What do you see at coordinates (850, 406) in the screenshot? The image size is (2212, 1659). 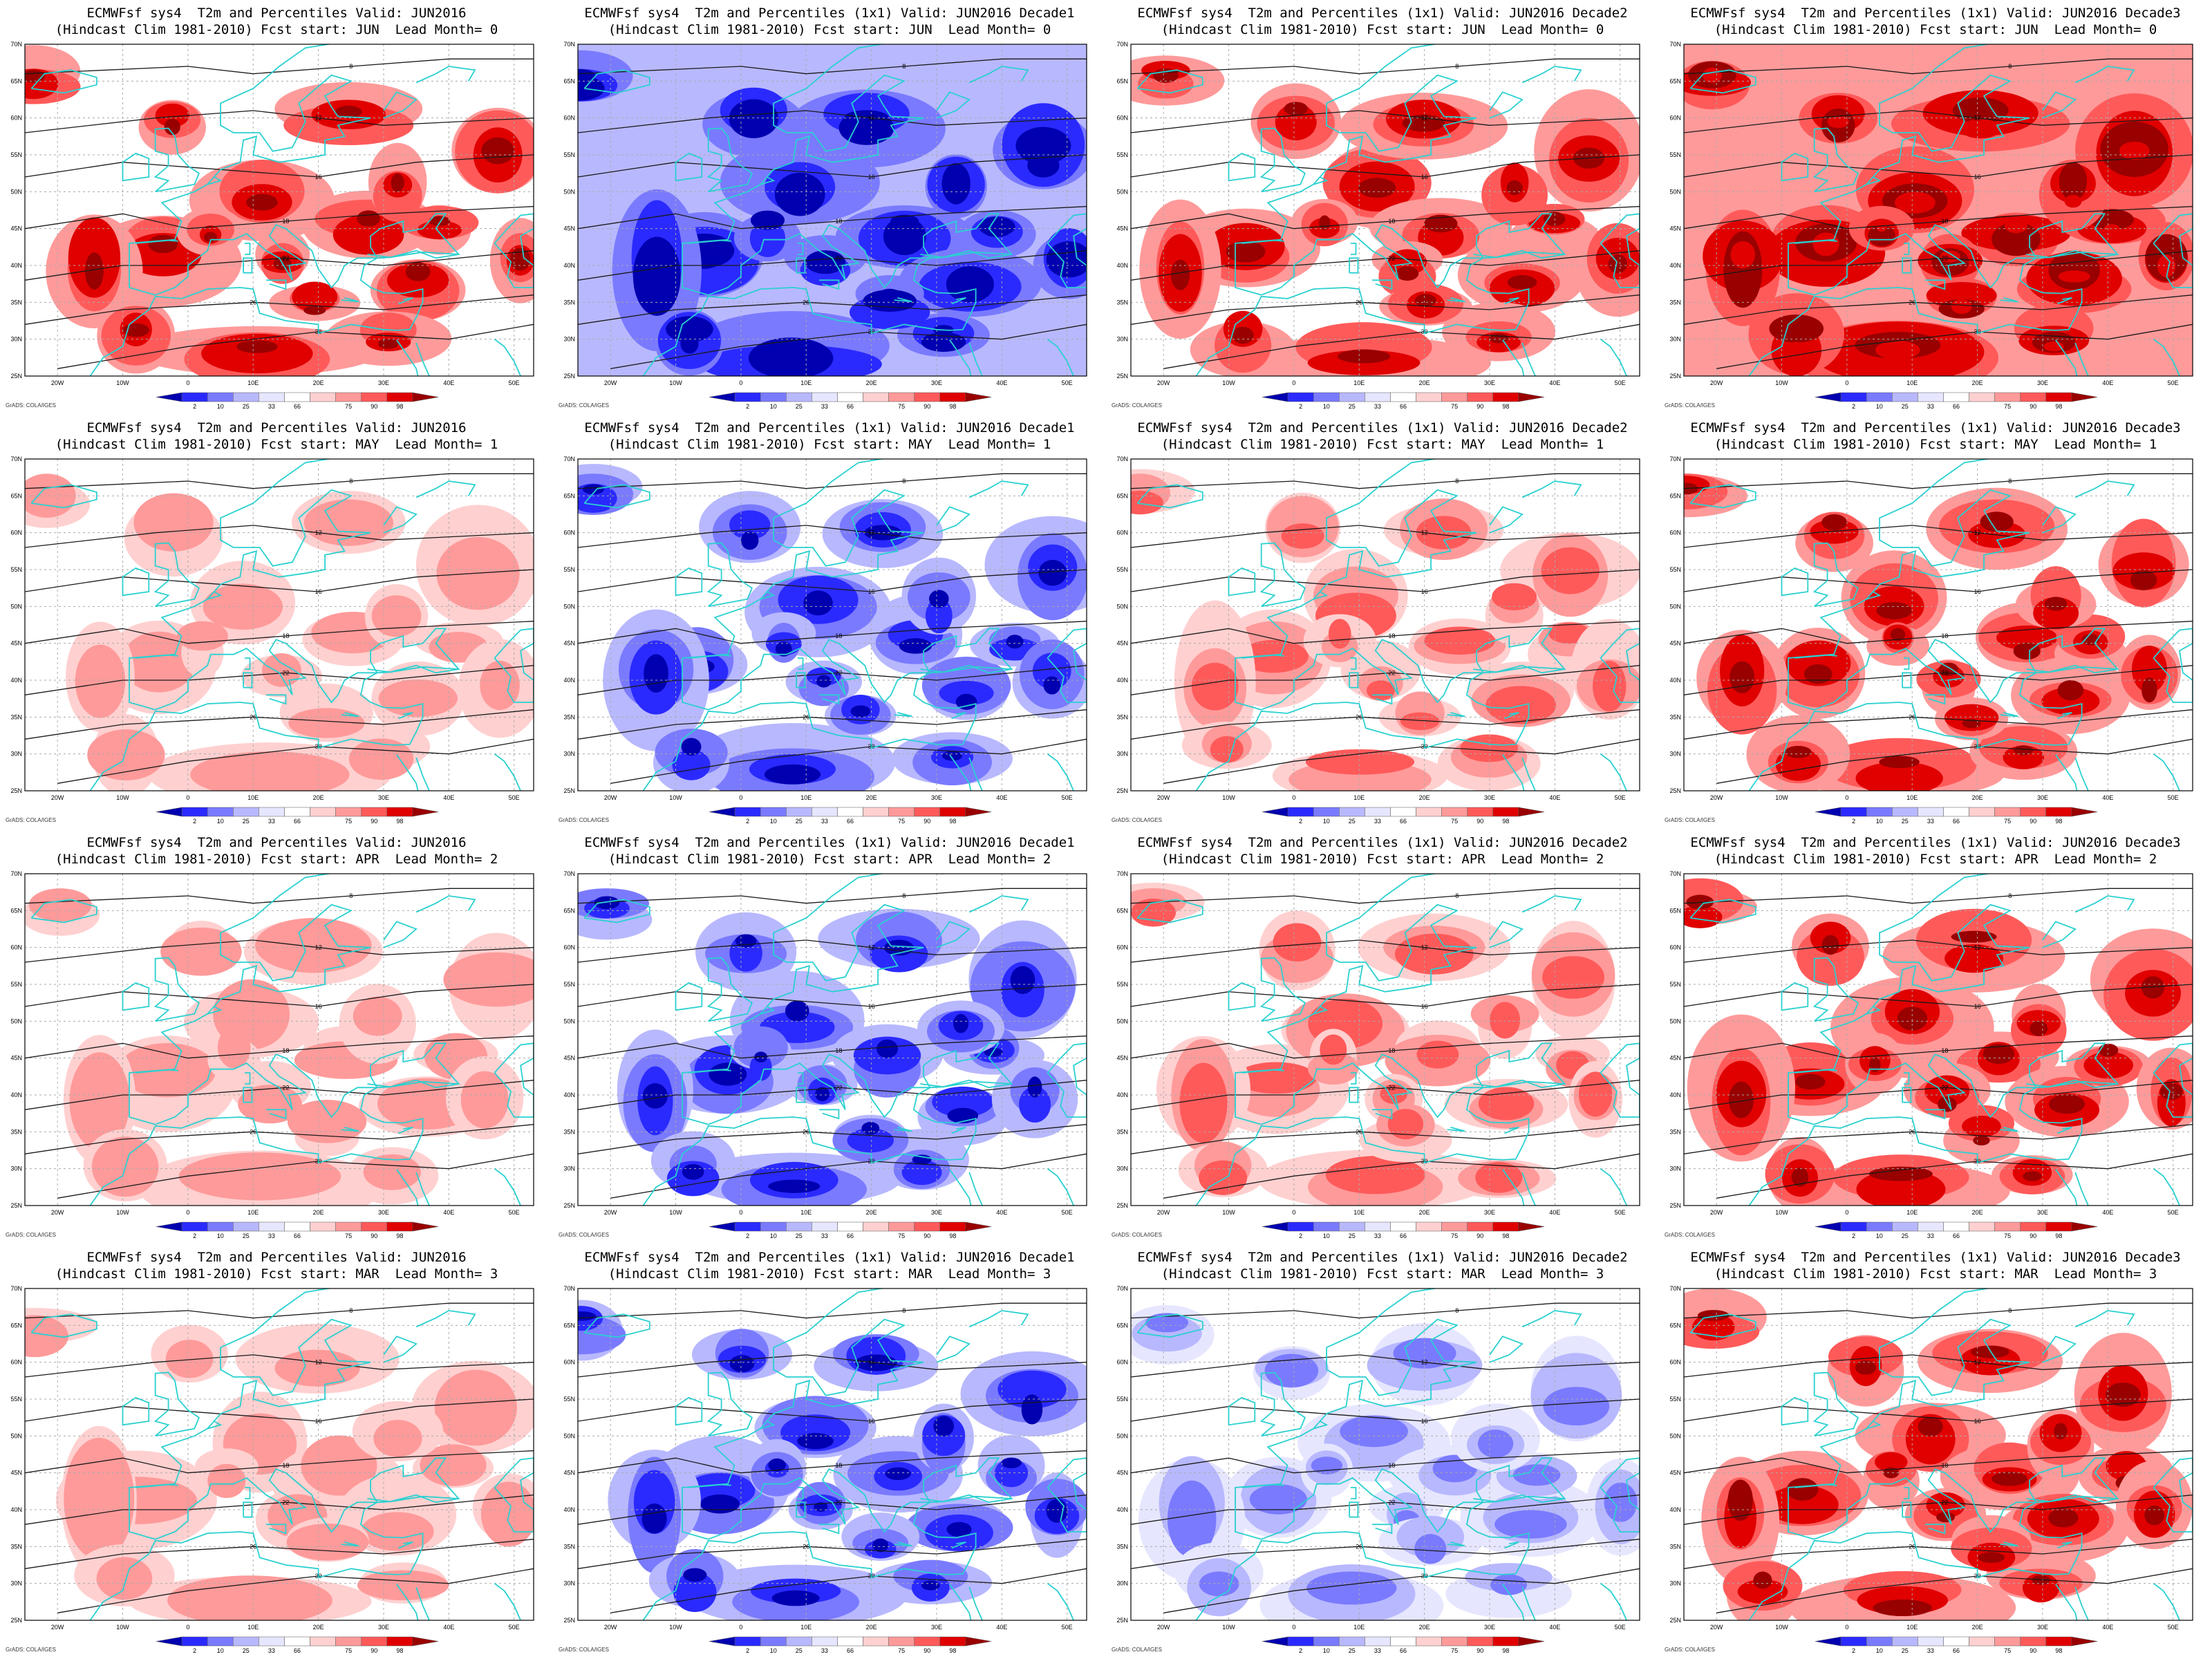 I see `colorbar-label: 66` at bounding box center [850, 406].